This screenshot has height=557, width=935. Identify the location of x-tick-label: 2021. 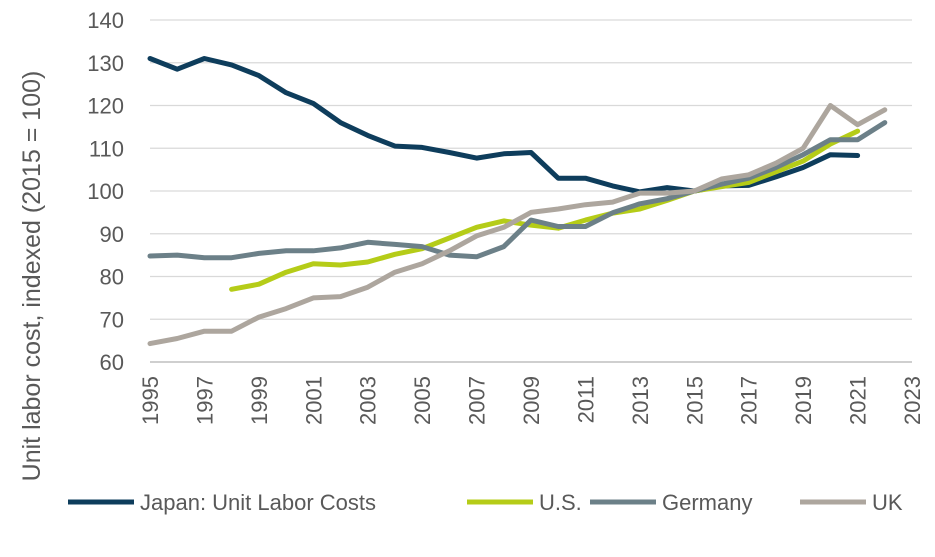
(858, 400).